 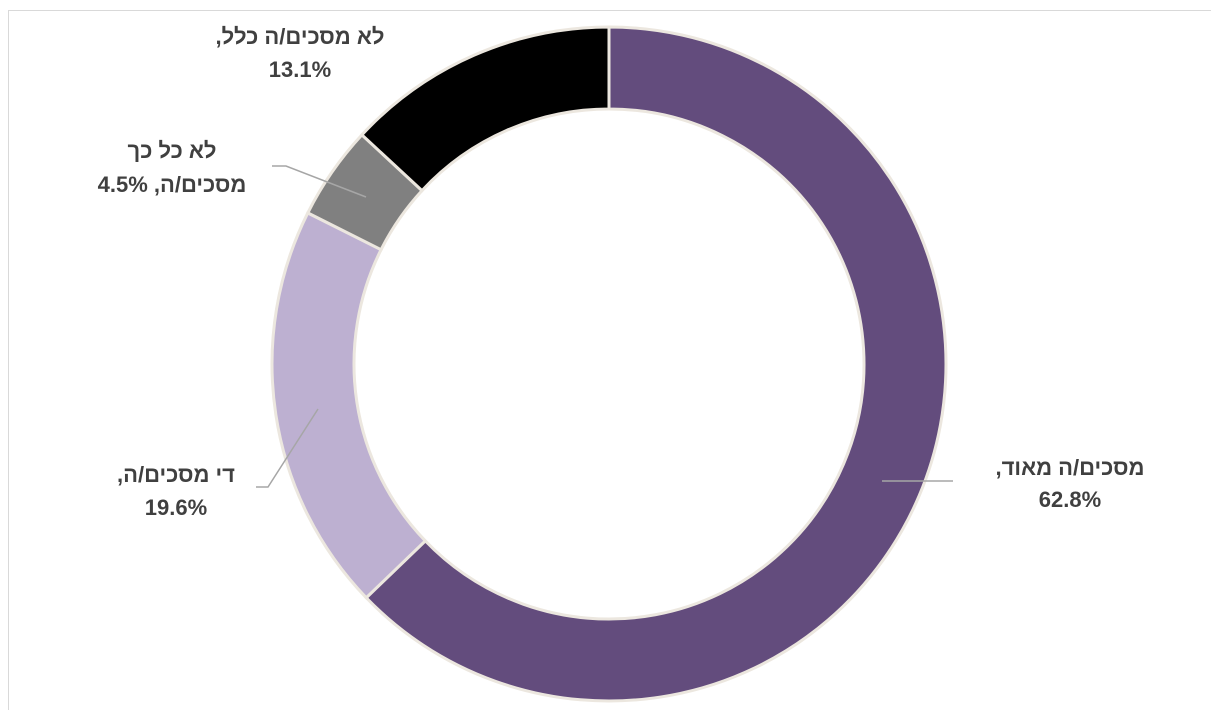 What do you see at coordinates (287, 448) in the screenshot?
I see `leader-line-somewhat-agree` at bounding box center [287, 448].